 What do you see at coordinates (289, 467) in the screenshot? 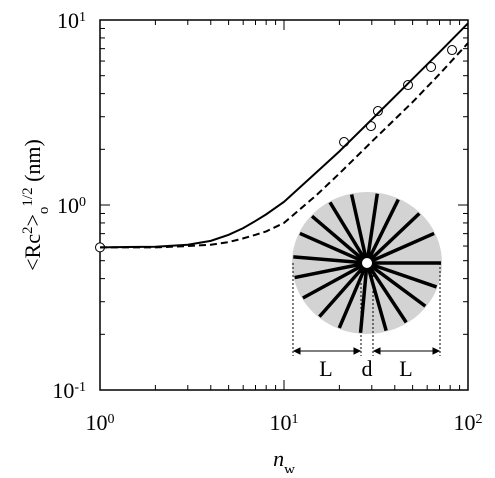
I see `x-label-part: w` at bounding box center [289, 467].